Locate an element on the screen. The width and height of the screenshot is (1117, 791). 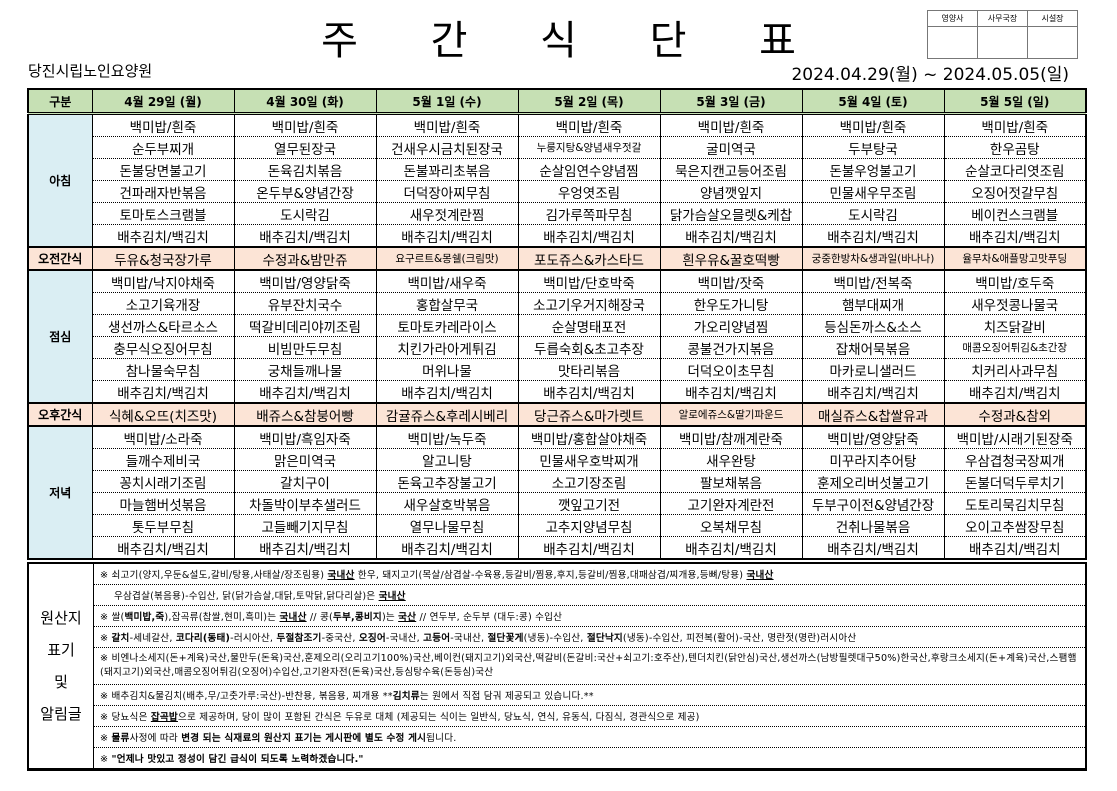
menu-item: 굴미역국 is located at coordinates (731, 147).